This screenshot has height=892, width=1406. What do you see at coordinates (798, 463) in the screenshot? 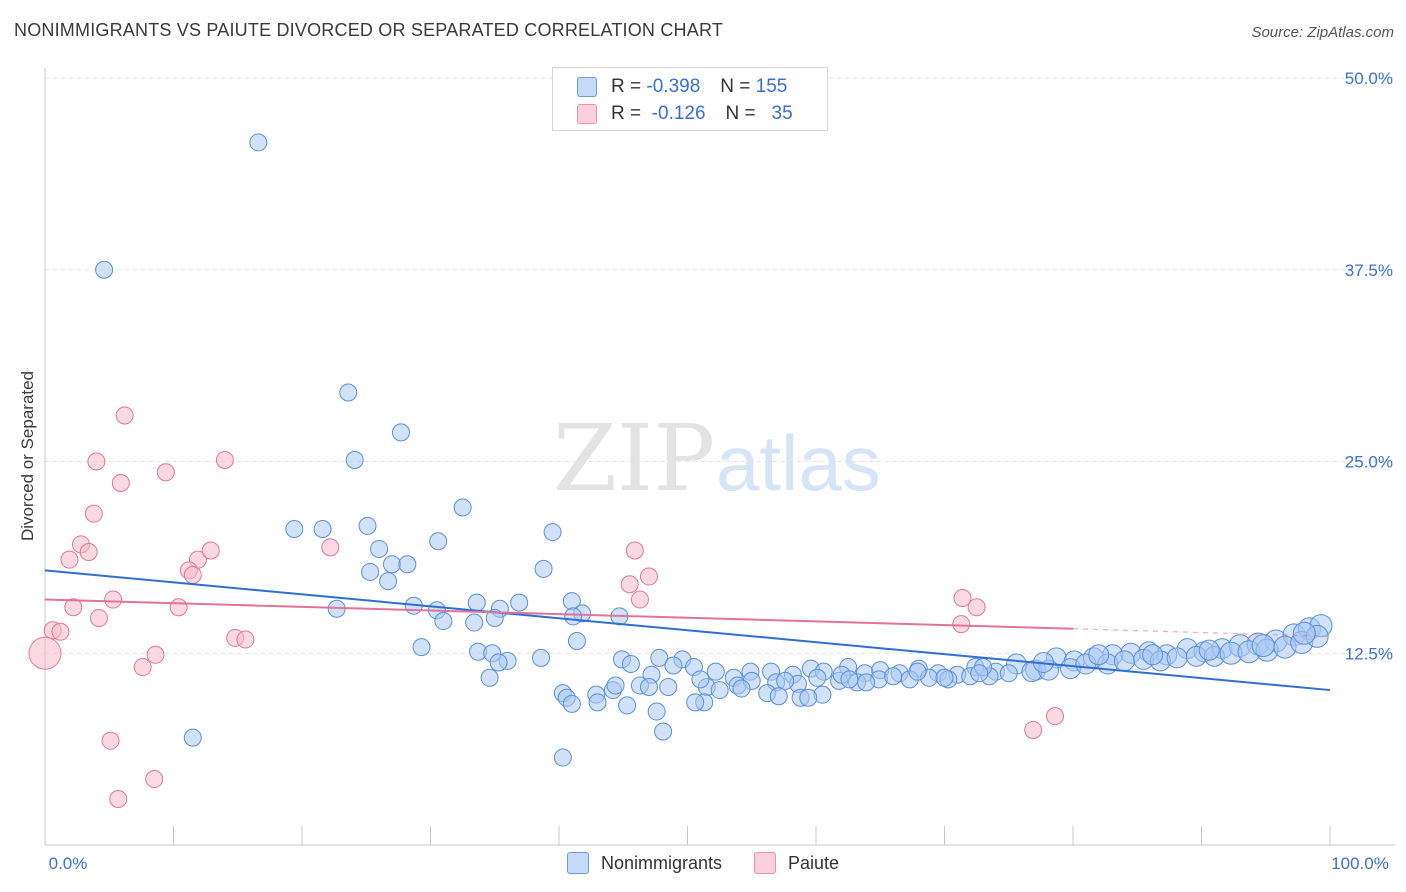
I see `watermark-atlas: atlas` at bounding box center [798, 463].